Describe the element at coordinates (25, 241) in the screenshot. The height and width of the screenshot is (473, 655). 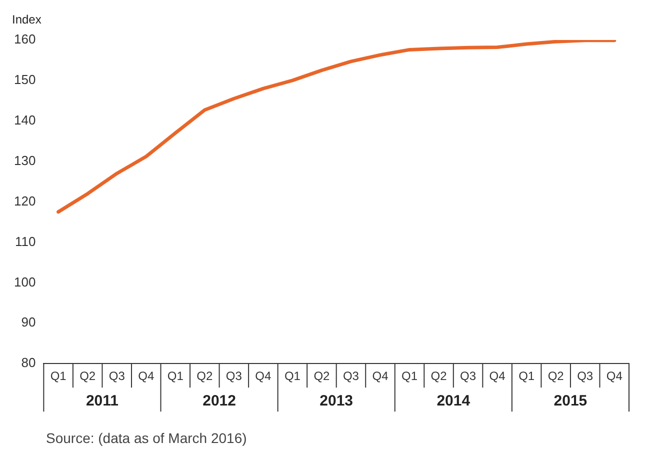
I see `y-tick-label: 110` at that location.